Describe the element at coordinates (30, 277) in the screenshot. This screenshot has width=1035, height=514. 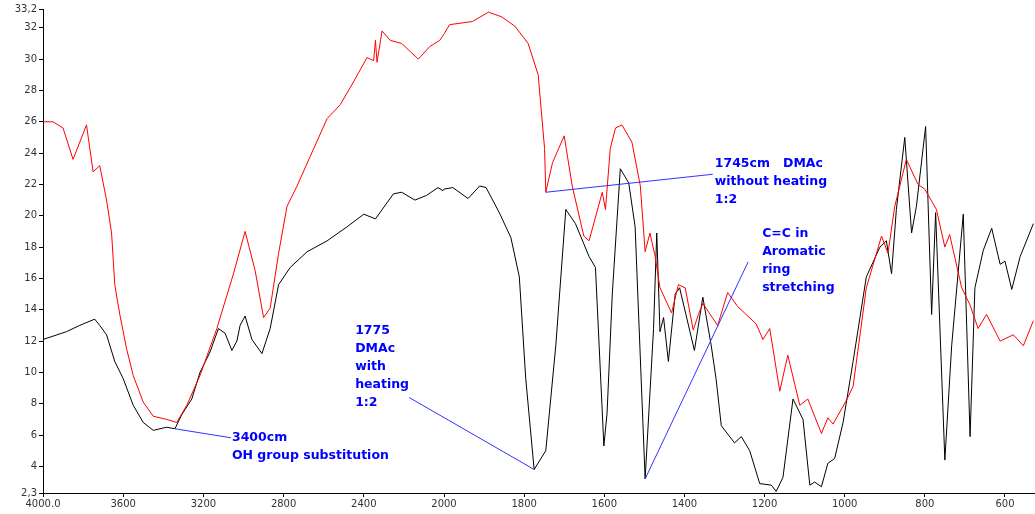
I see `y-tick-label: 16` at that location.